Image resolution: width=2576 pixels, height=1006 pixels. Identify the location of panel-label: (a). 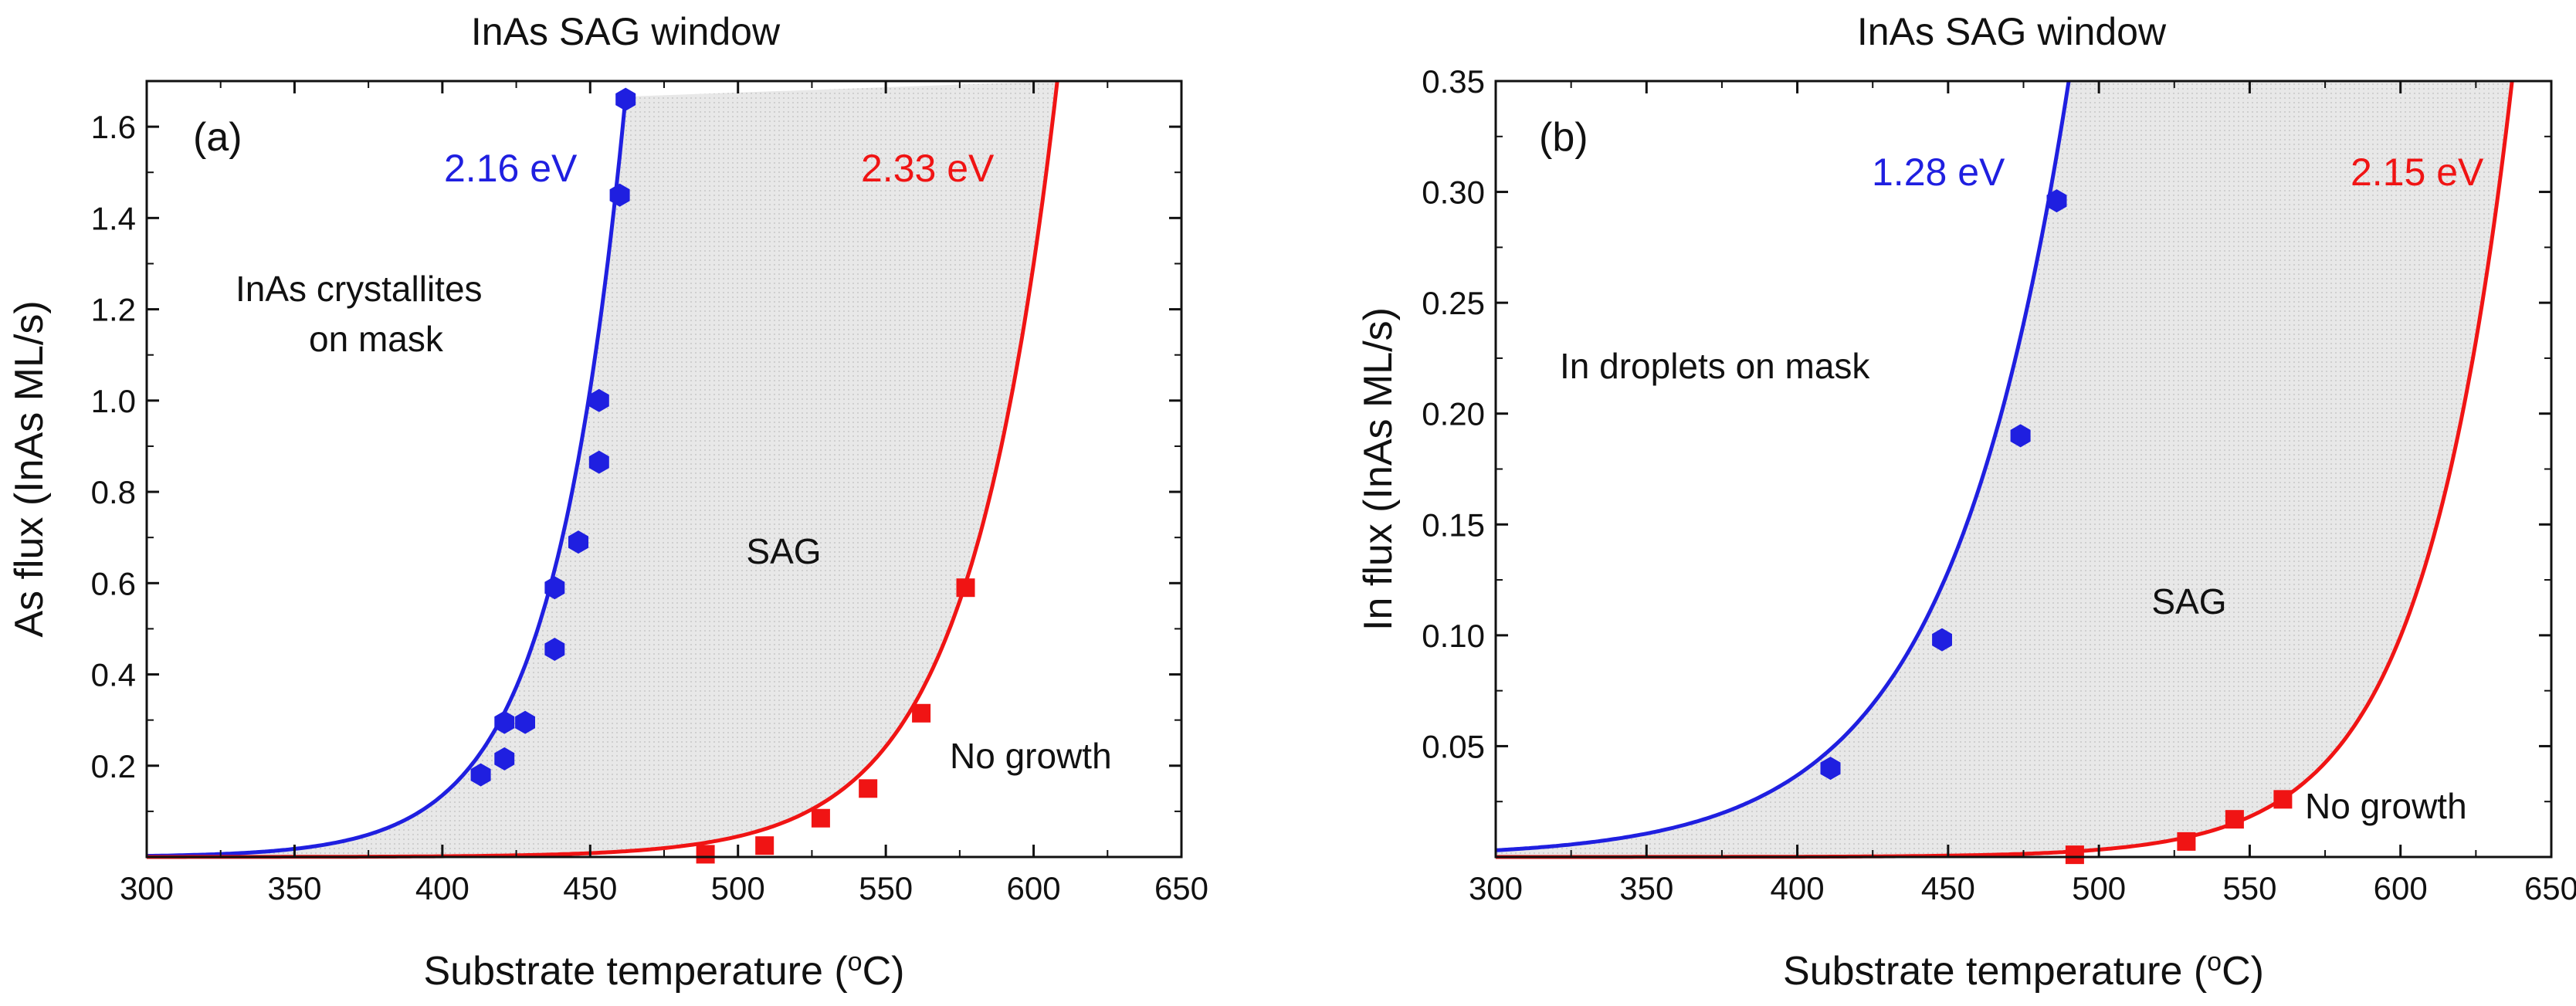
(217, 137).